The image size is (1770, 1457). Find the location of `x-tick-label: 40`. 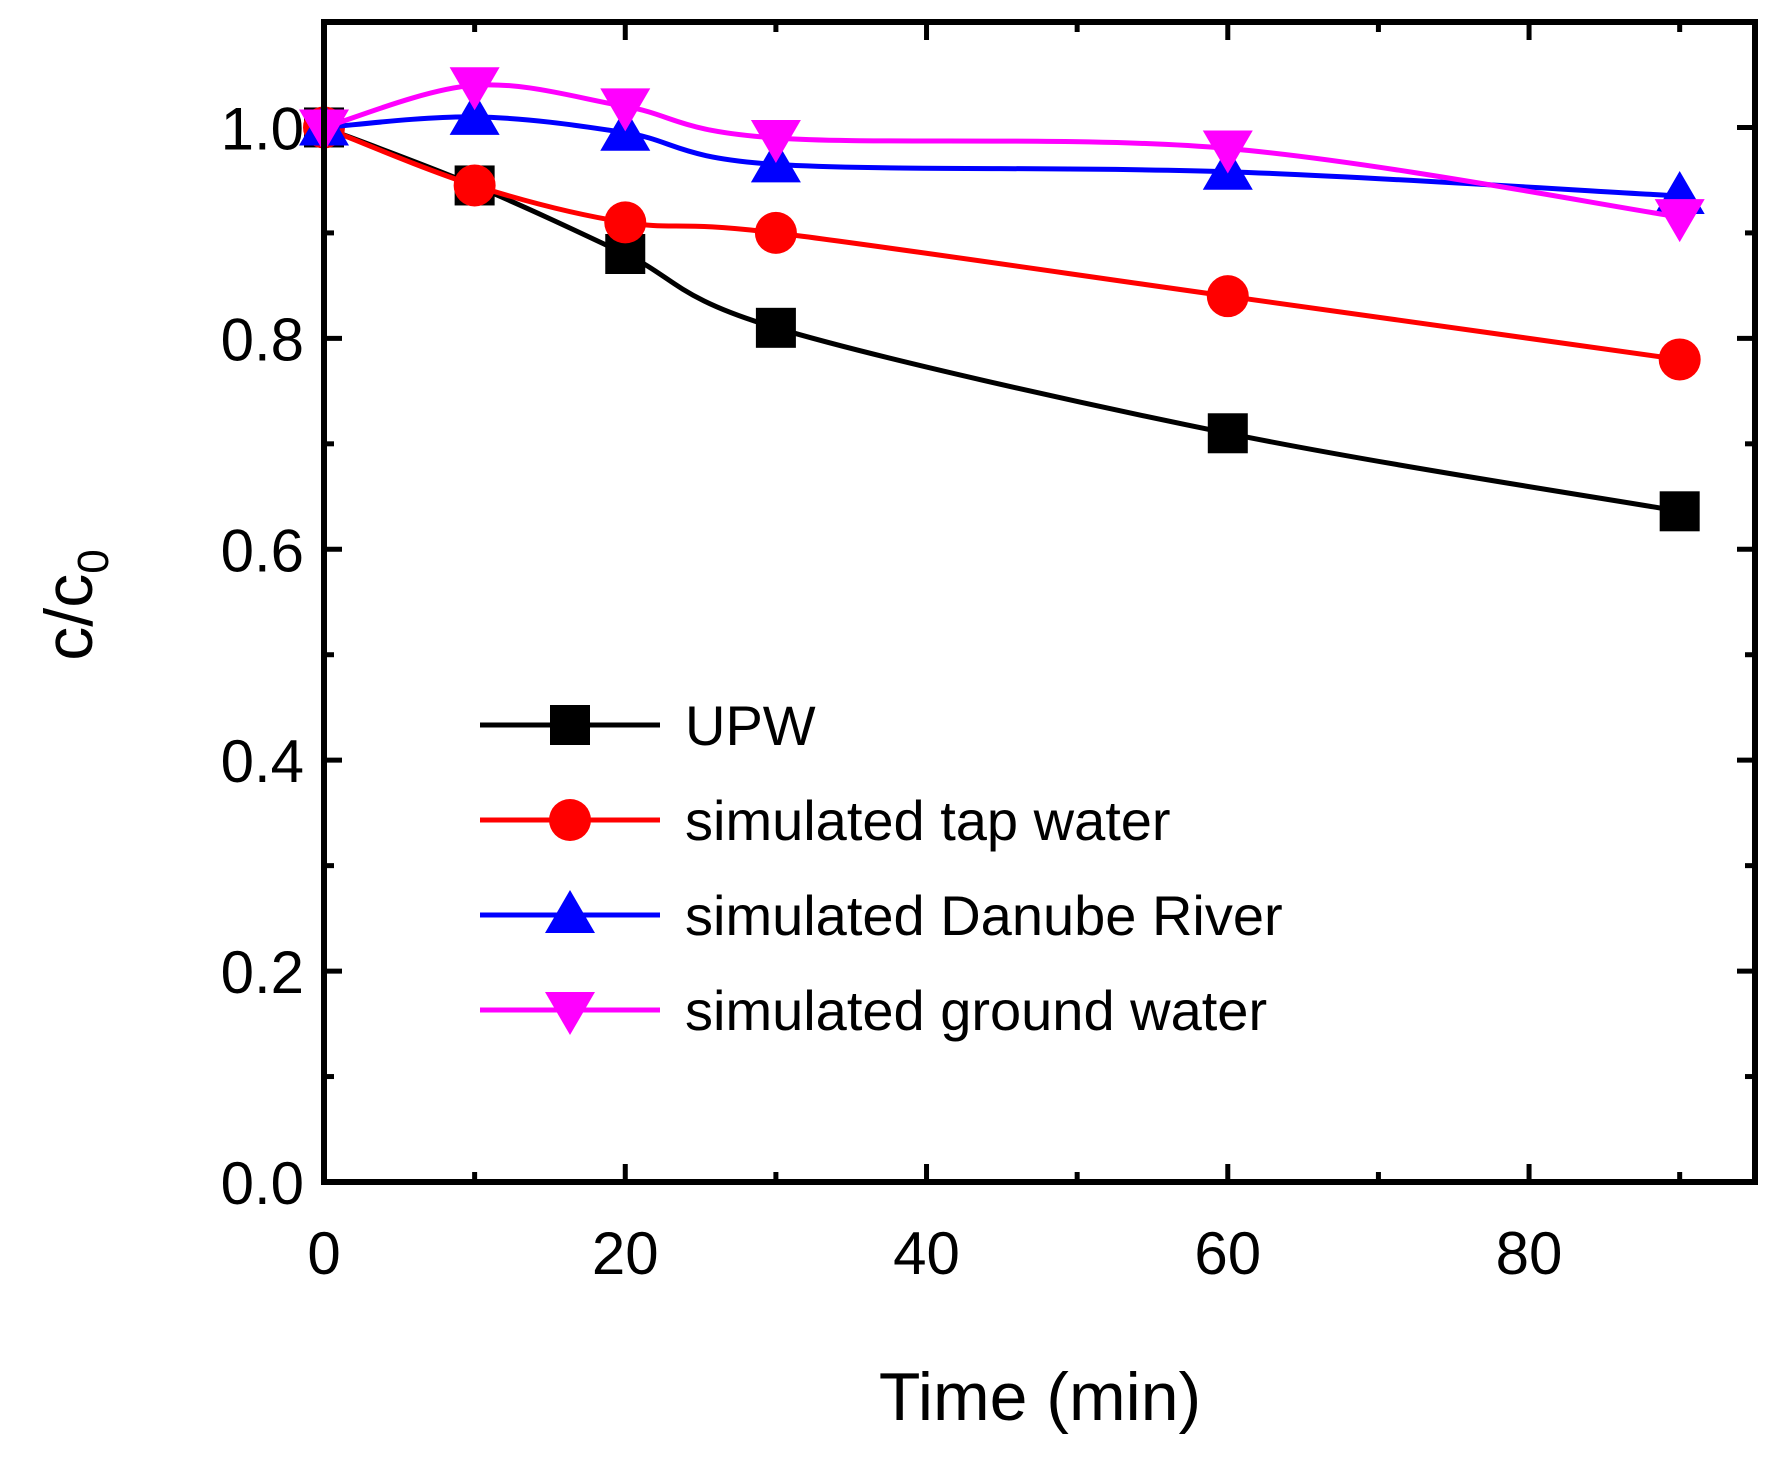

x-tick-label: 40 is located at coordinates (926, 1253).